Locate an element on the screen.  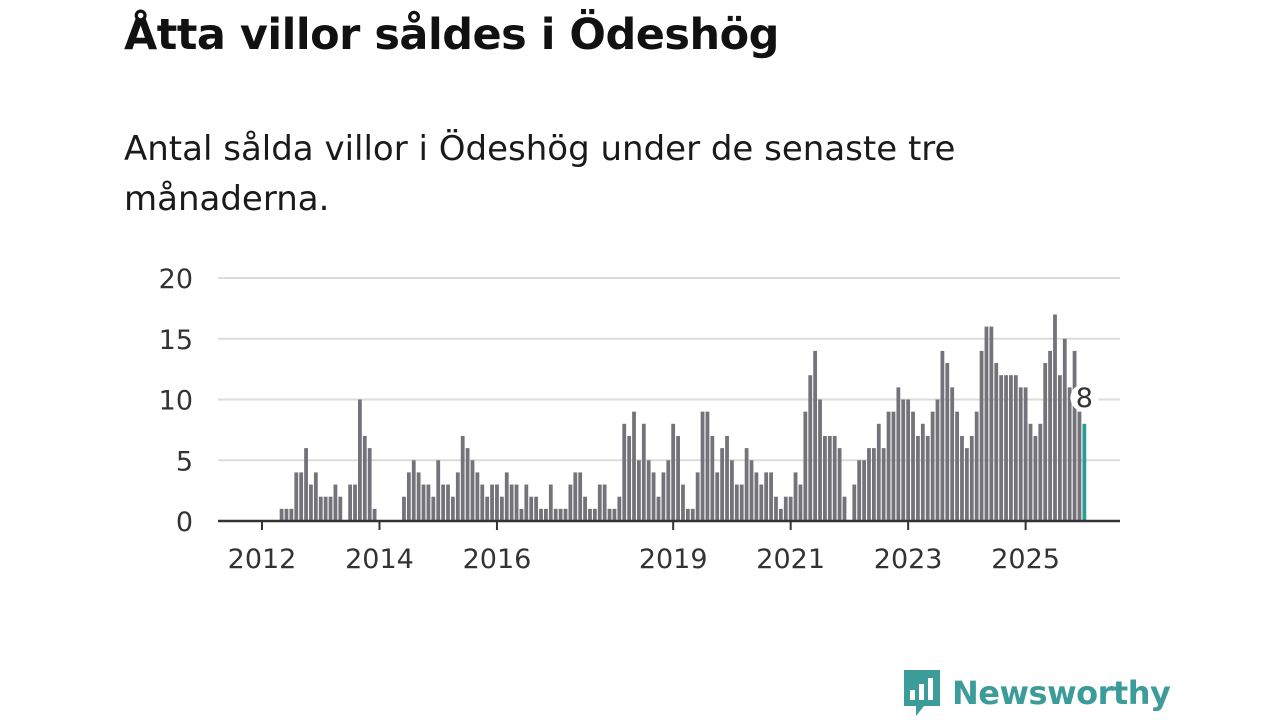
newsworthy-logo: Newsworthy is located at coordinates (1036, 693).